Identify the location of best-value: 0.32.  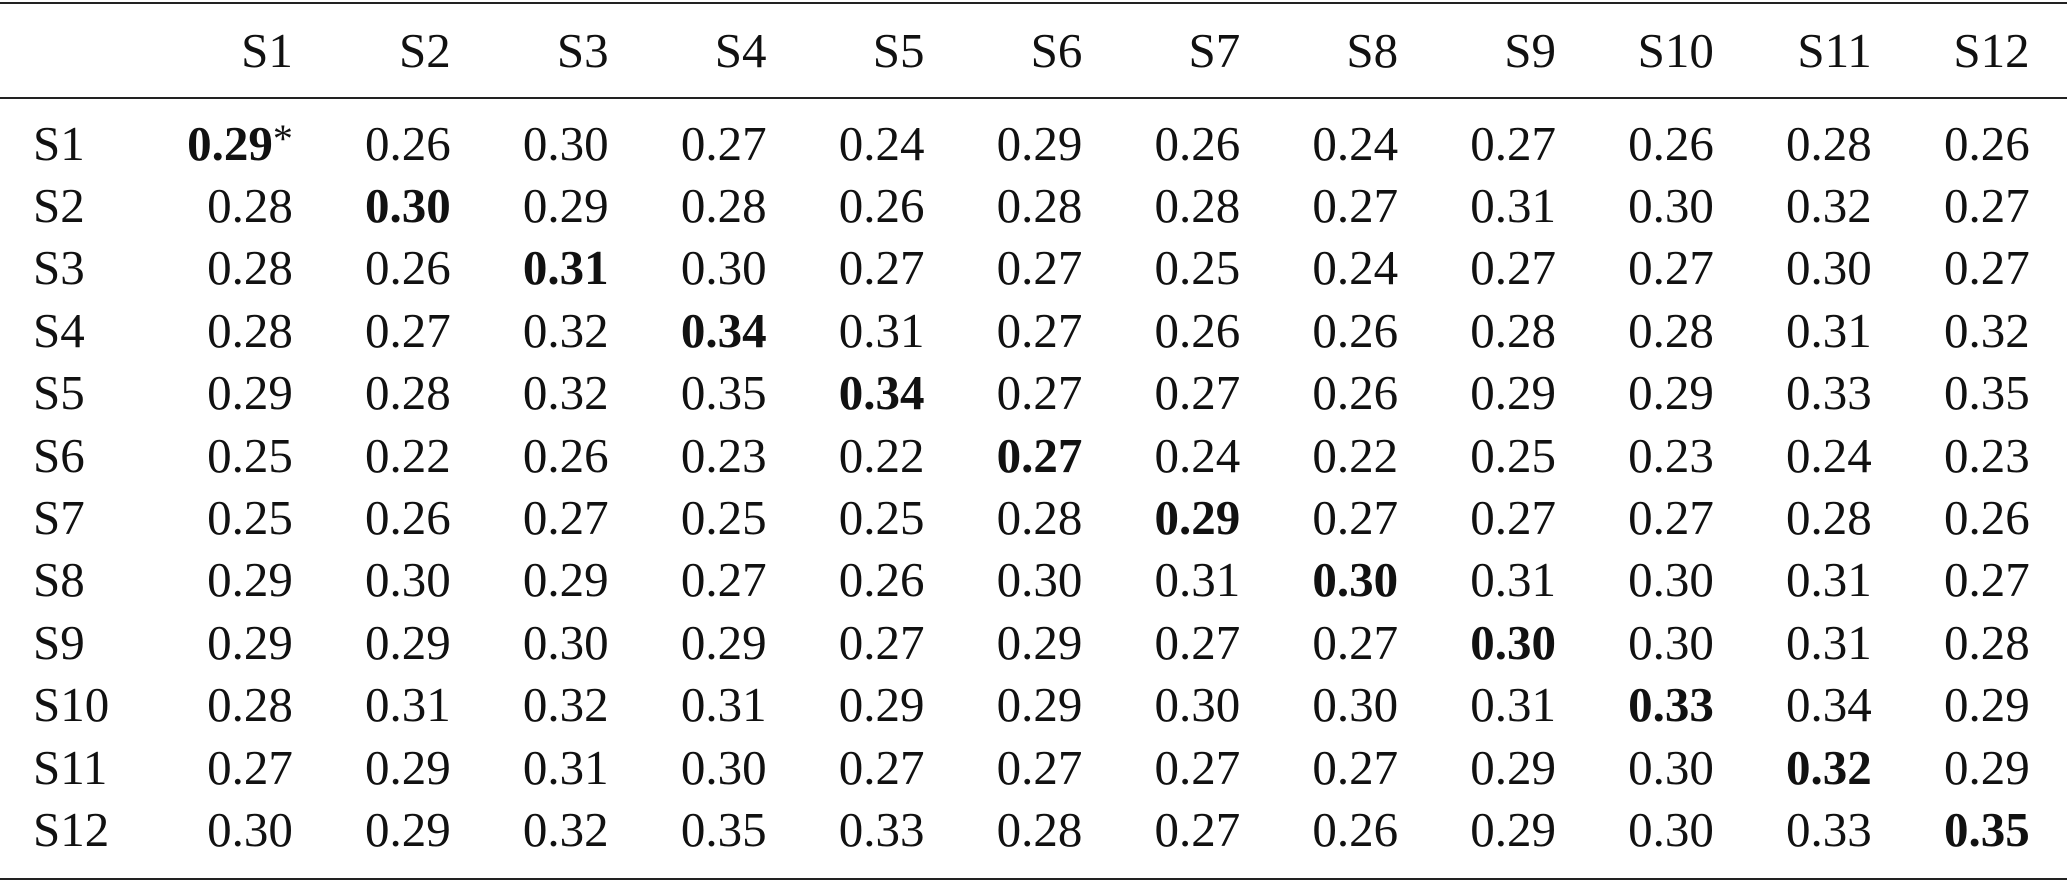
(1829, 767).